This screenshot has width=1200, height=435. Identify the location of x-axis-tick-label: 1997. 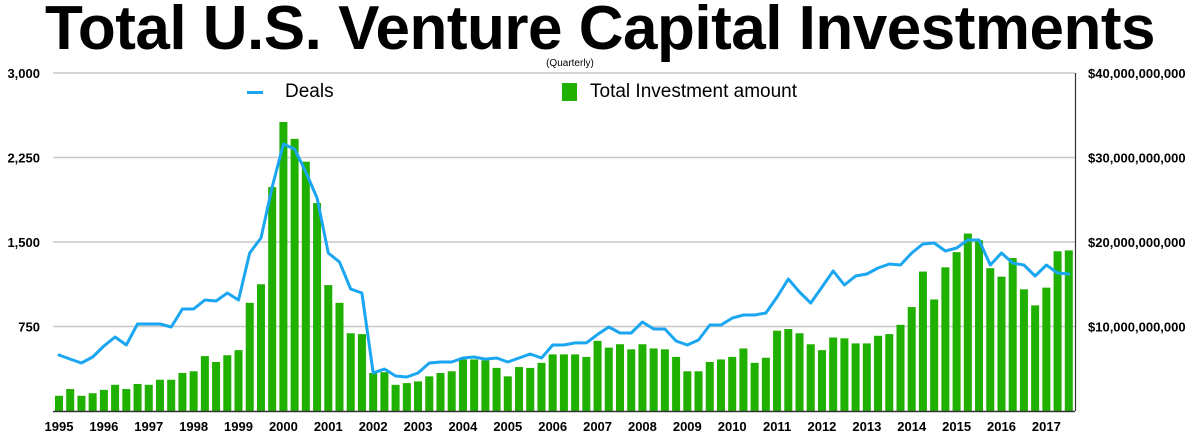
(148, 426).